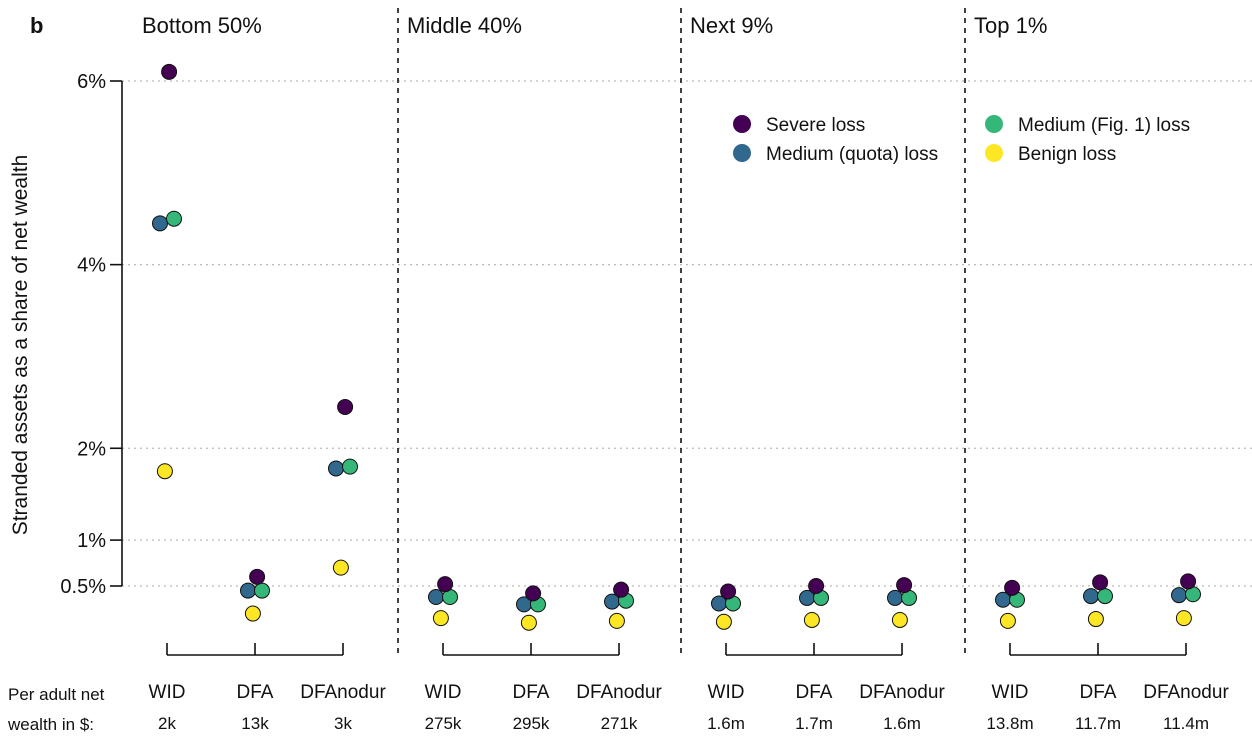  I want to click on y-tick-label: 1%, so click(91, 541).